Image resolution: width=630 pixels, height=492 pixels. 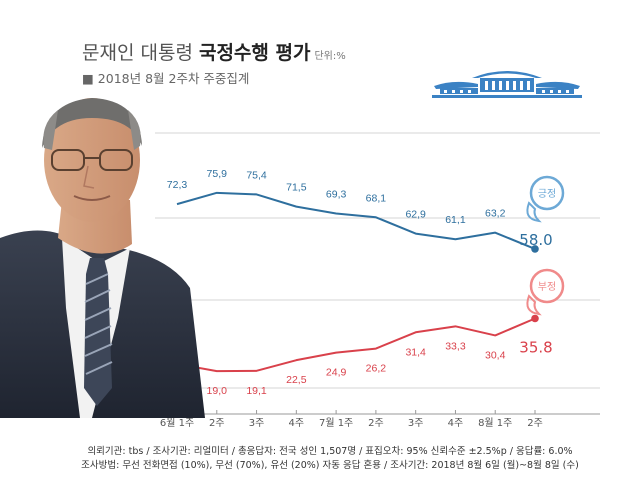 I want to click on x-tick-label-2: 3주, so click(x=257, y=423).